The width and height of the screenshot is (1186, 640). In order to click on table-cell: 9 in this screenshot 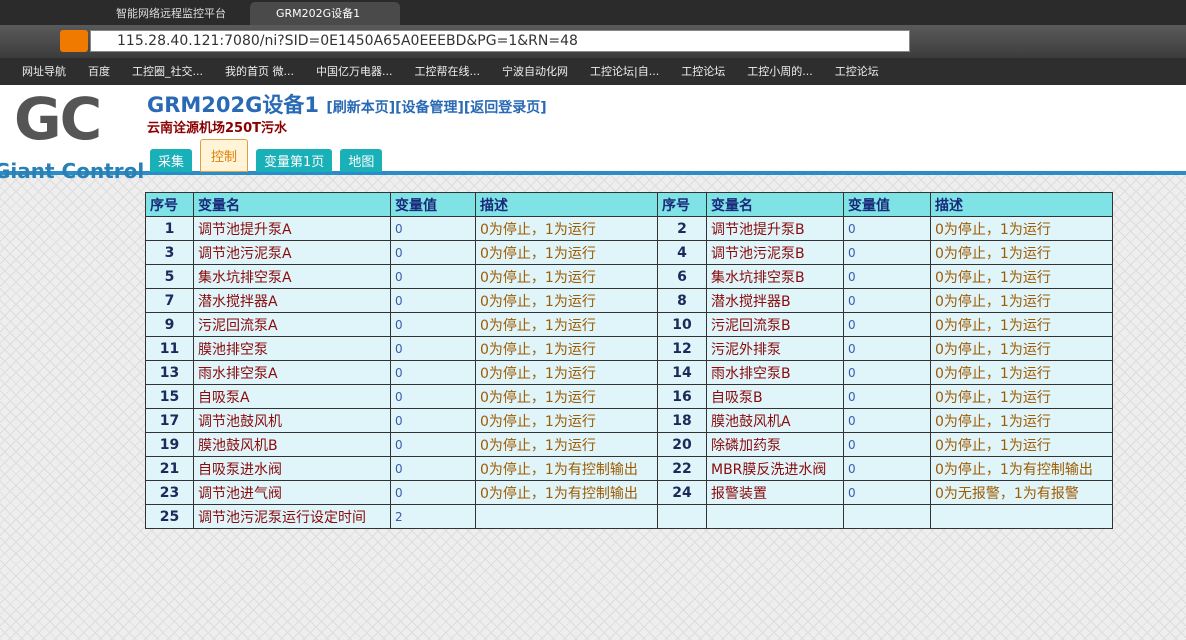, I will do `click(169, 324)`.